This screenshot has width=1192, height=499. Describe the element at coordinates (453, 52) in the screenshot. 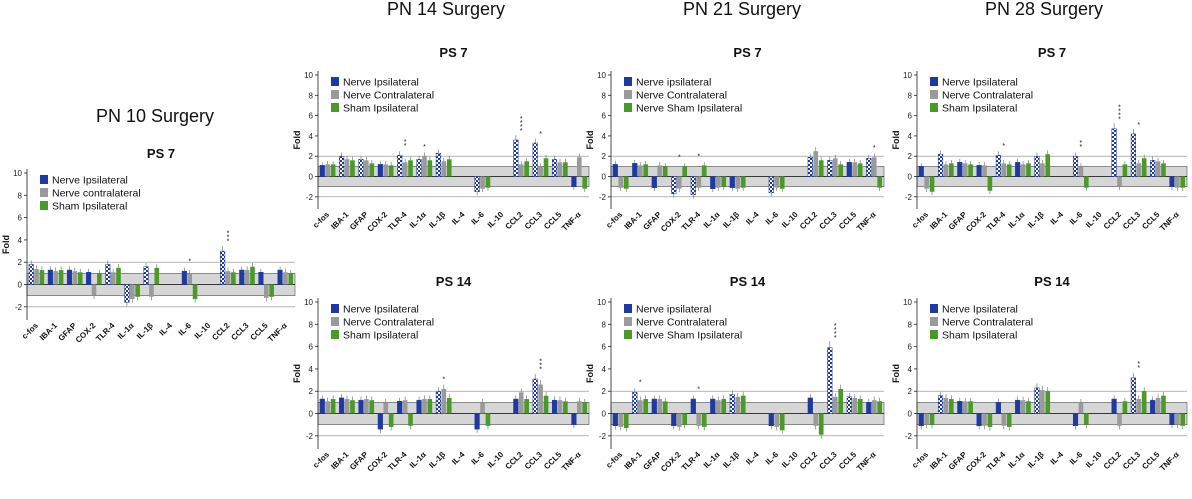

I see `panel-title: PS 7` at that location.